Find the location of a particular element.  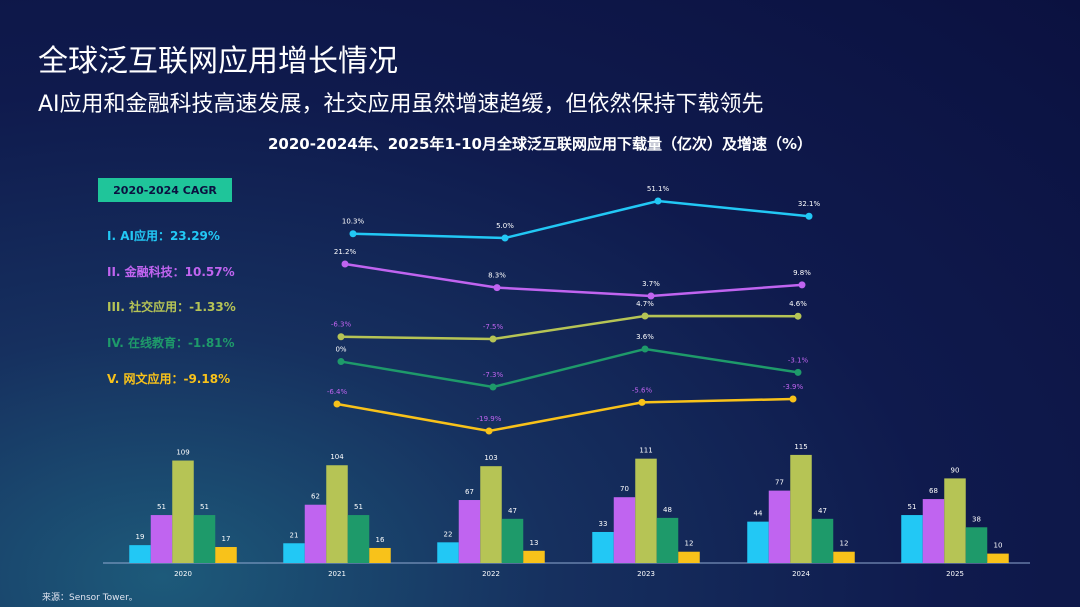

bar-value-label: 115 is located at coordinates (800, 447).